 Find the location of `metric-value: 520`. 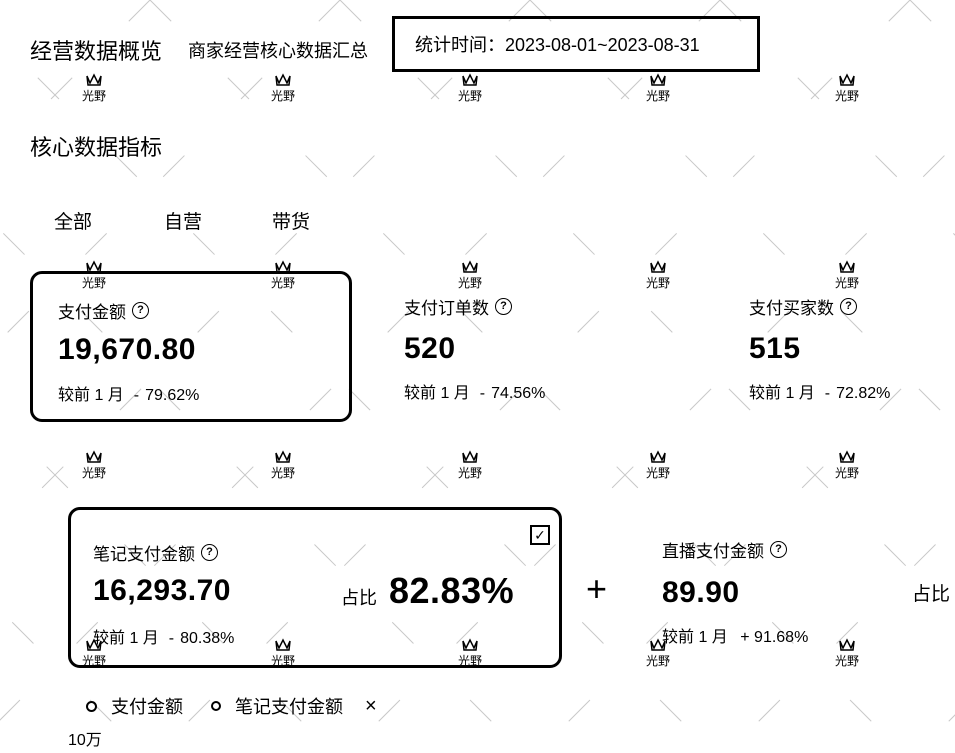

metric-value: 520 is located at coordinates (430, 348).